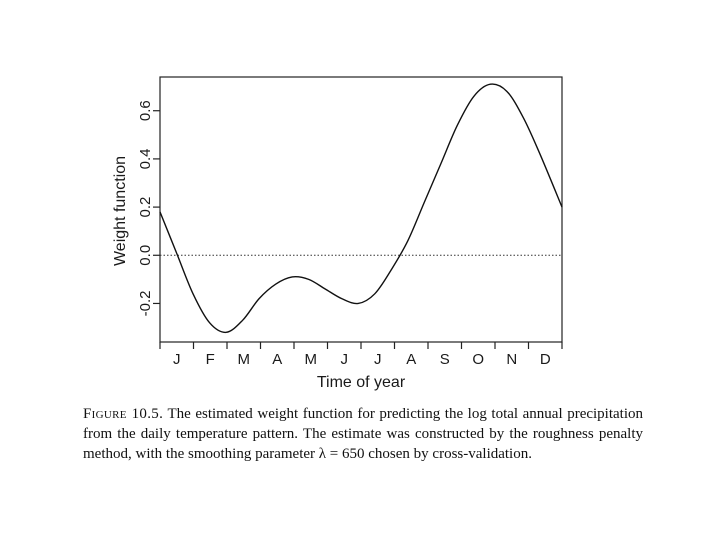  I want to click on y-axis-label: Weight function, so click(120, 211).